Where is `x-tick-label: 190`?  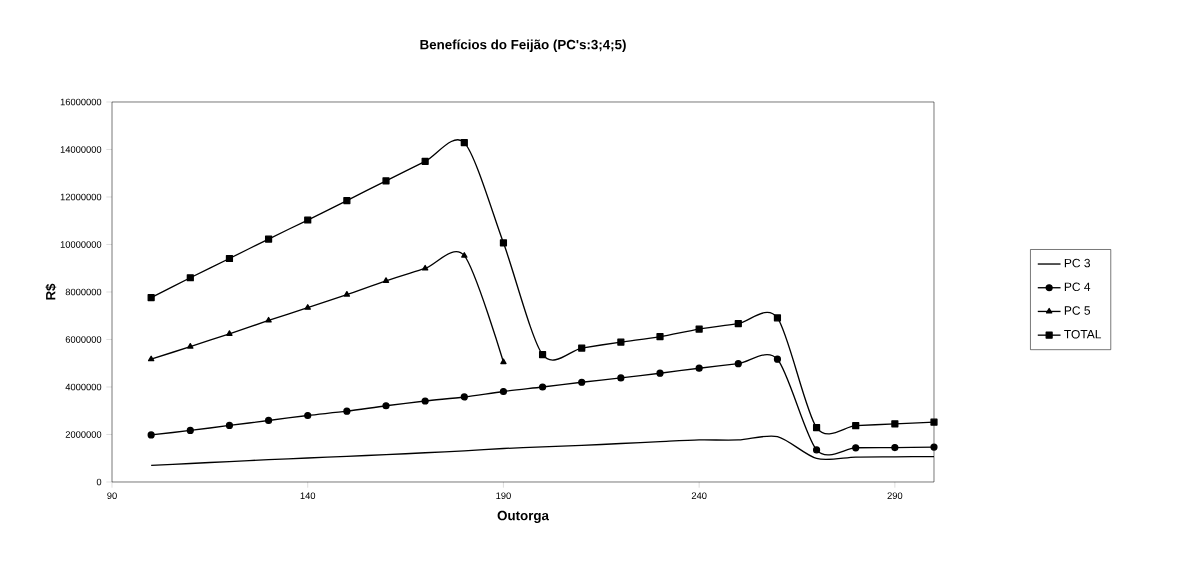
x-tick-label: 190 is located at coordinates (503, 495).